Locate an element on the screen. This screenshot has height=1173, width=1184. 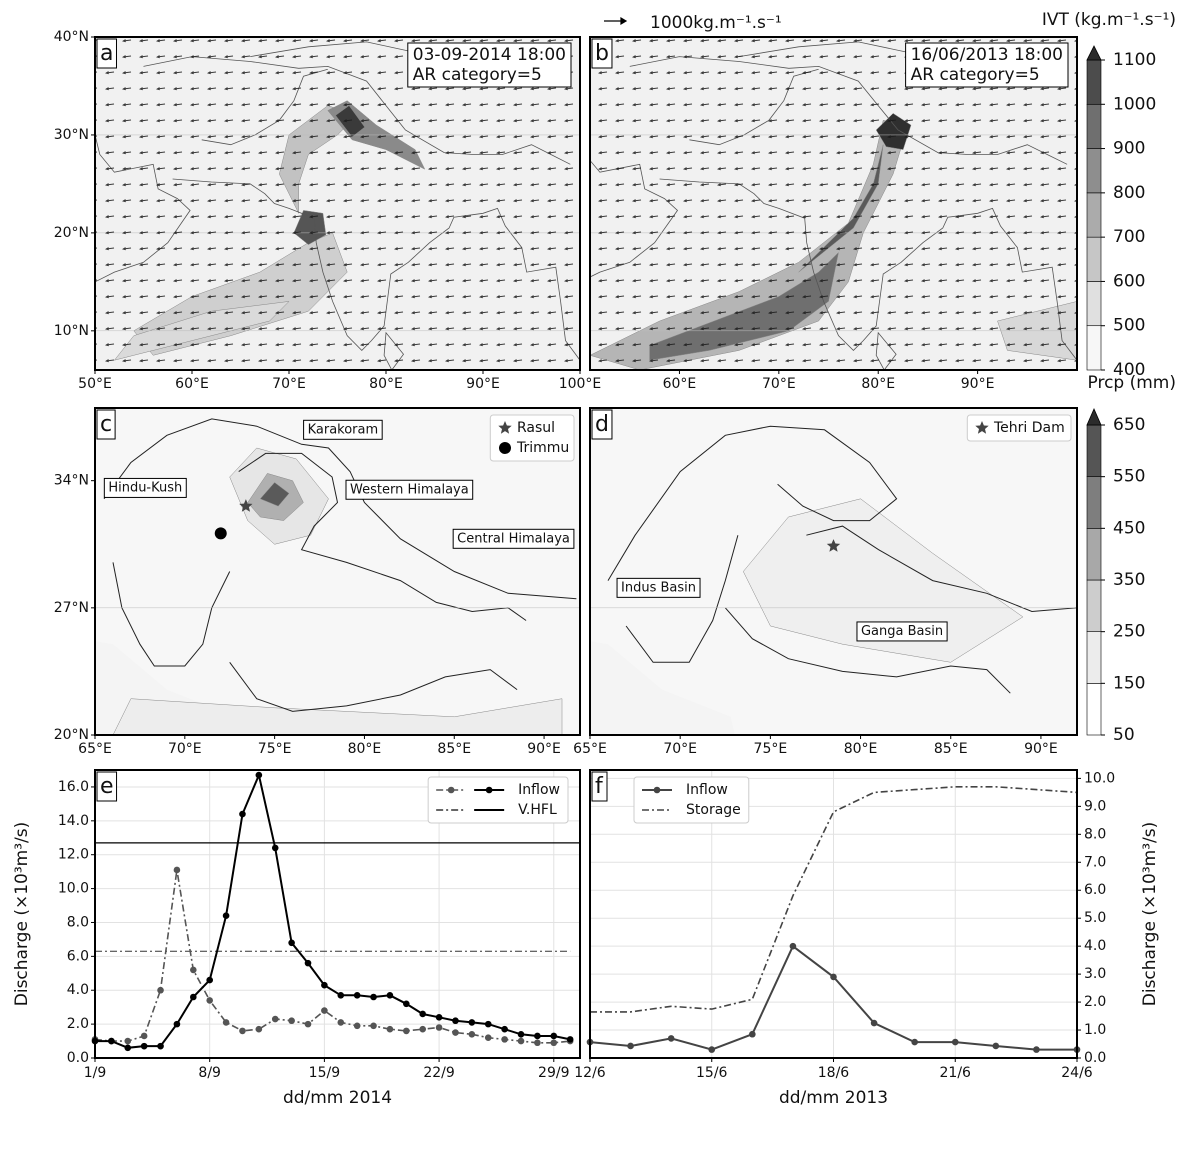
y-tick-label: 6.0 is located at coordinates (78, 956).